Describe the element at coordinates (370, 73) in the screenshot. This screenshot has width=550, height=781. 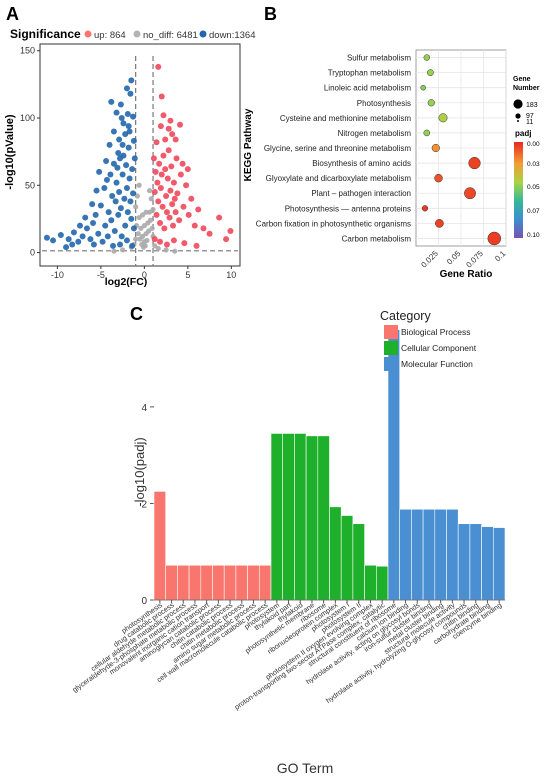
I see `kegg-pathway-label: Tryptophan metabolism` at that location.